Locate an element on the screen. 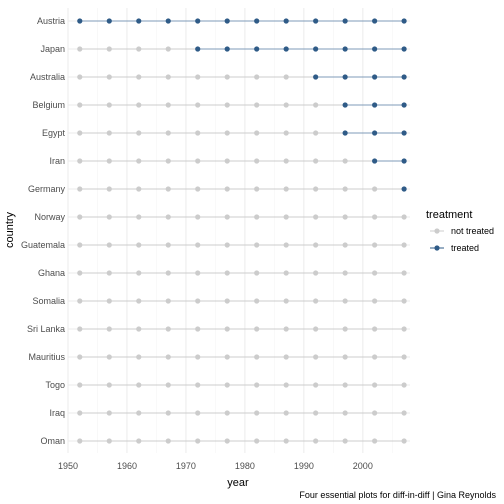  y-tick-label: Oman is located at coordinates (52, 441).